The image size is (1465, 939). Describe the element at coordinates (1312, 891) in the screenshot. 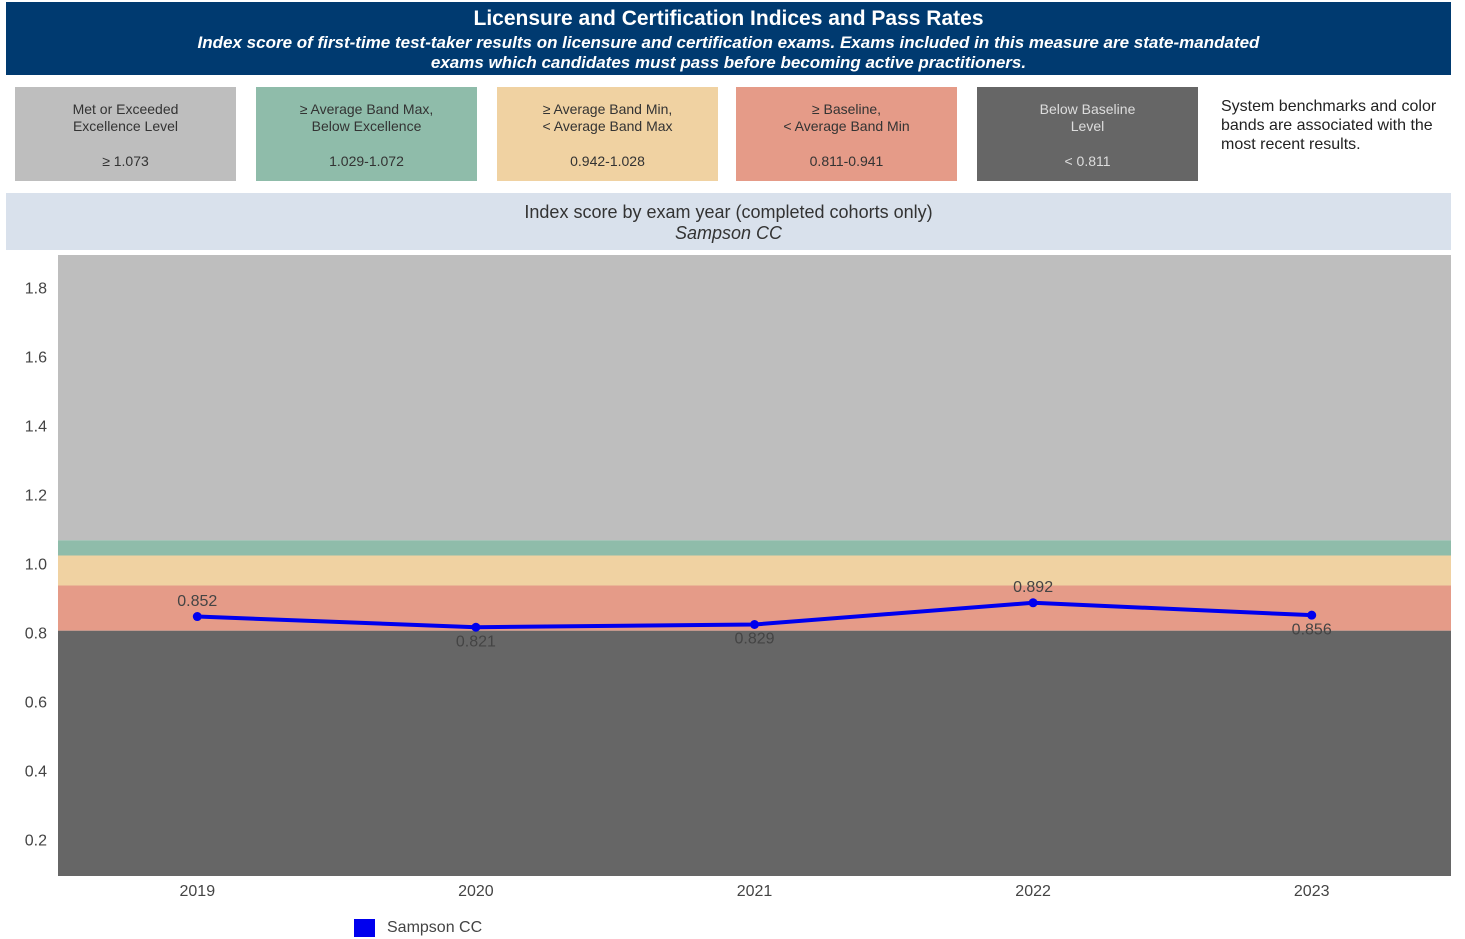

I see `x-tick-label: 2023` at that location.